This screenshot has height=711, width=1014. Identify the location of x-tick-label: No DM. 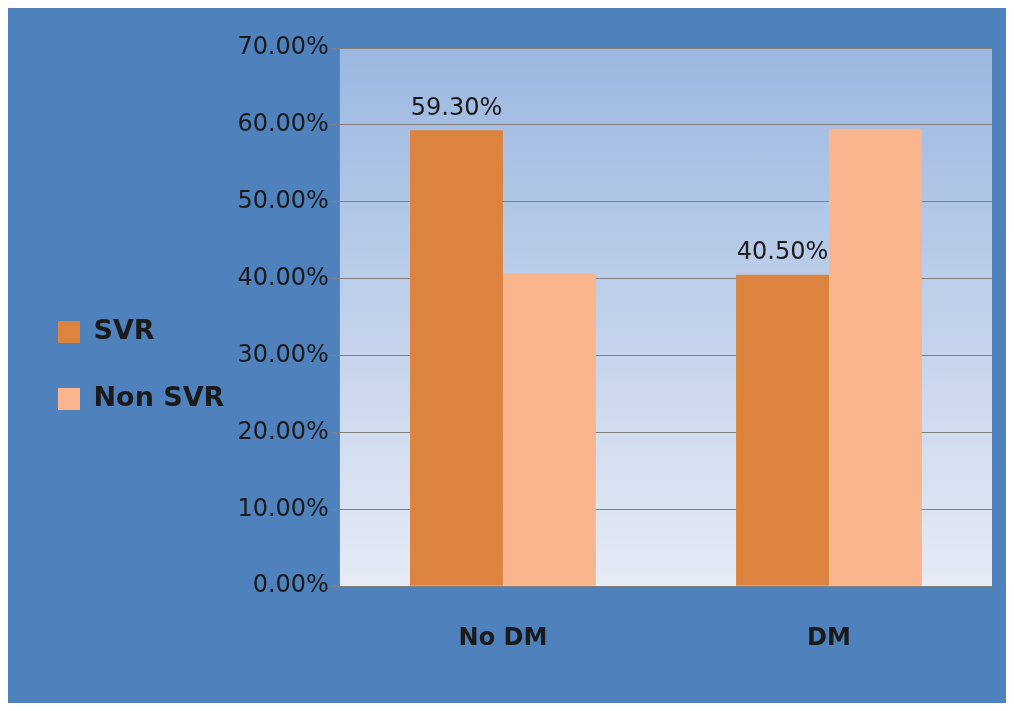
(503, 636).